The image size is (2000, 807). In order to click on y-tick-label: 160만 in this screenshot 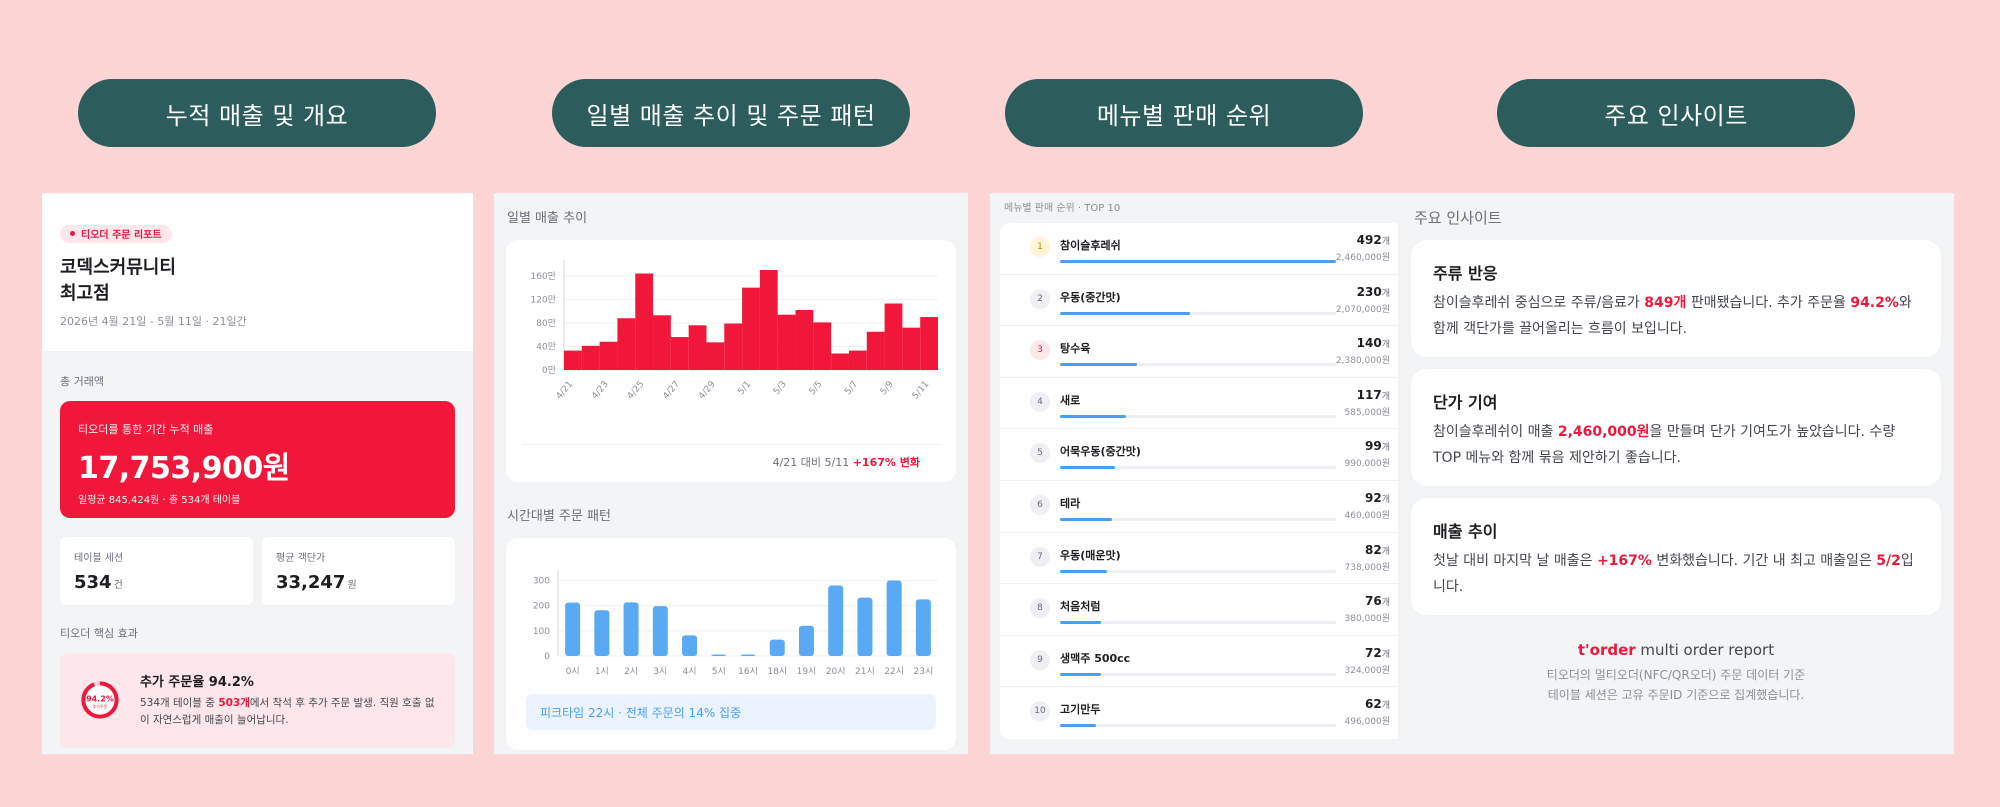, I will do `click(543, 276)`.